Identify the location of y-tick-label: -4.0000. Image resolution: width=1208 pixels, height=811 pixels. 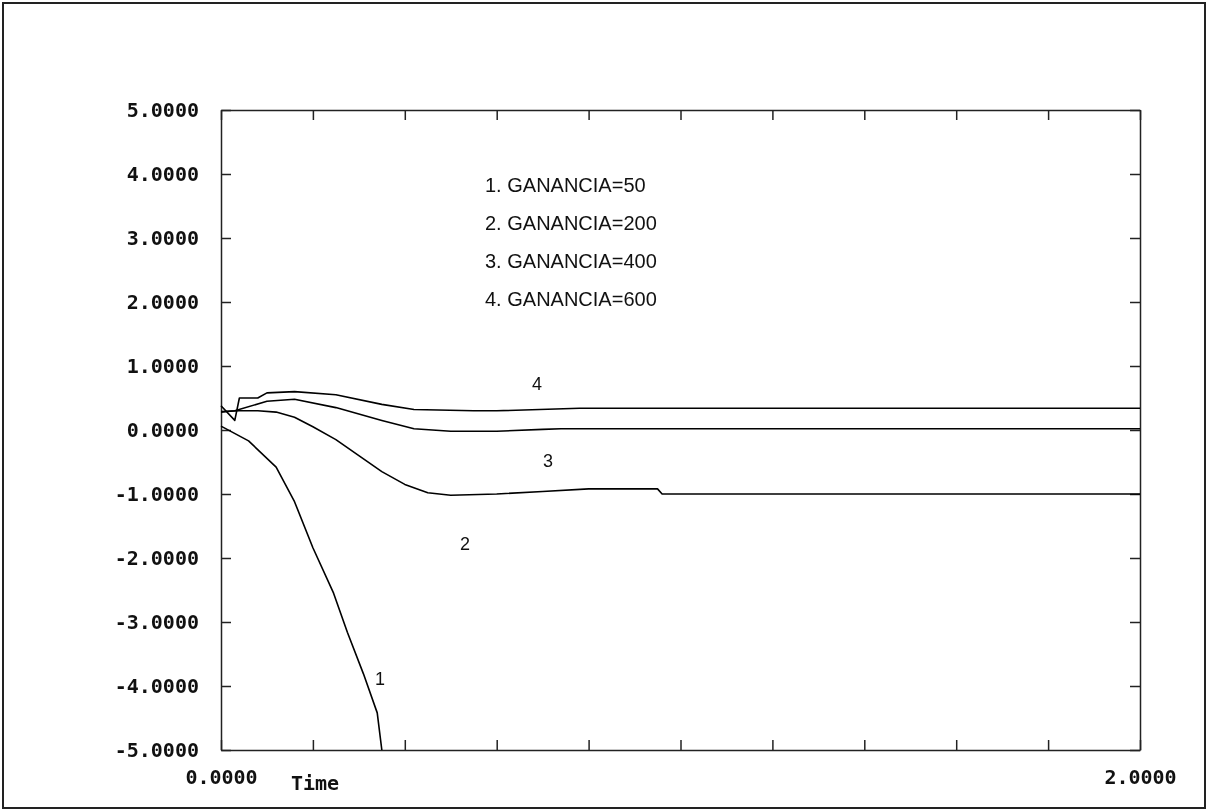
(156, 685).